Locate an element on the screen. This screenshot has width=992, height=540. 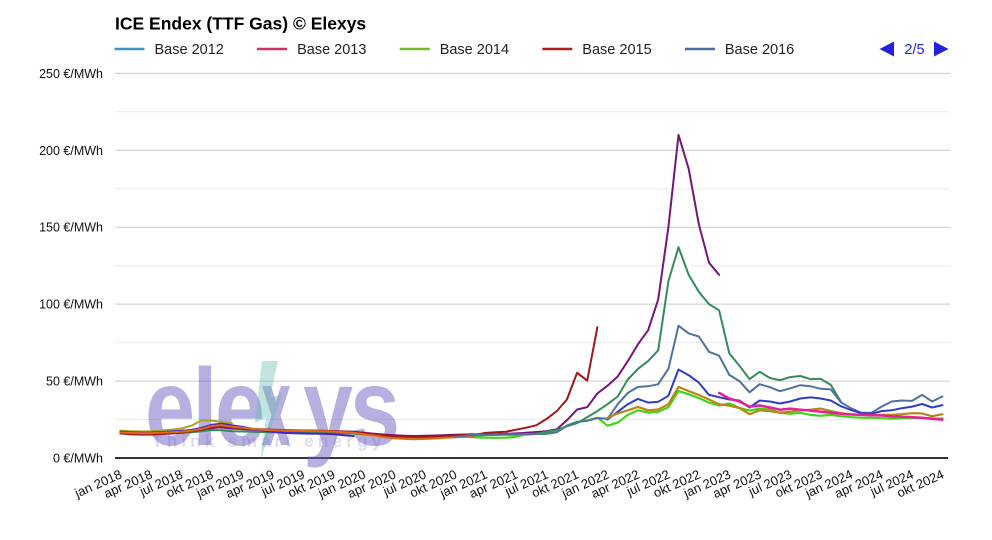
svg-text: 2/5 is located at coordinates (914, 50).